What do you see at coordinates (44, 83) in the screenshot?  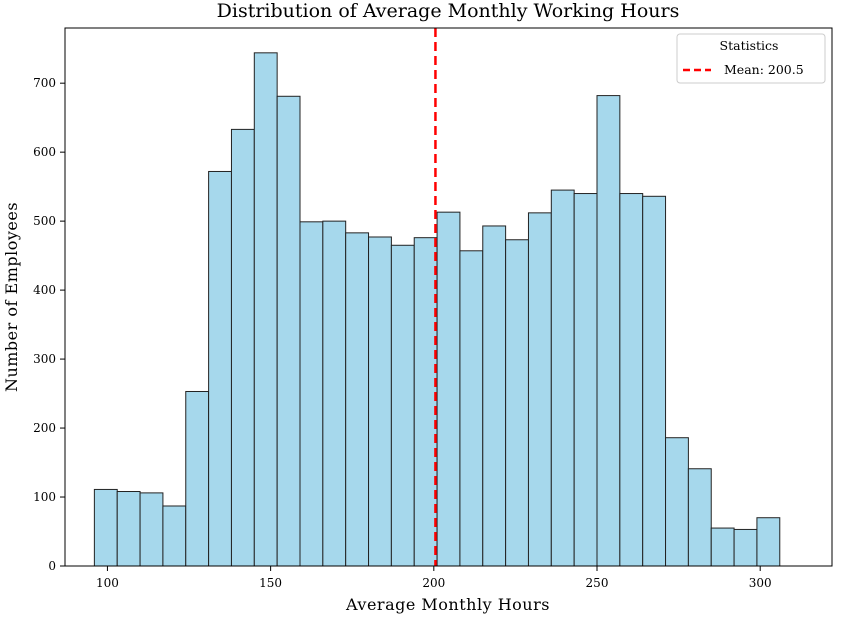 I see `y-tick-label: 700` at bounding box center [44, 83].